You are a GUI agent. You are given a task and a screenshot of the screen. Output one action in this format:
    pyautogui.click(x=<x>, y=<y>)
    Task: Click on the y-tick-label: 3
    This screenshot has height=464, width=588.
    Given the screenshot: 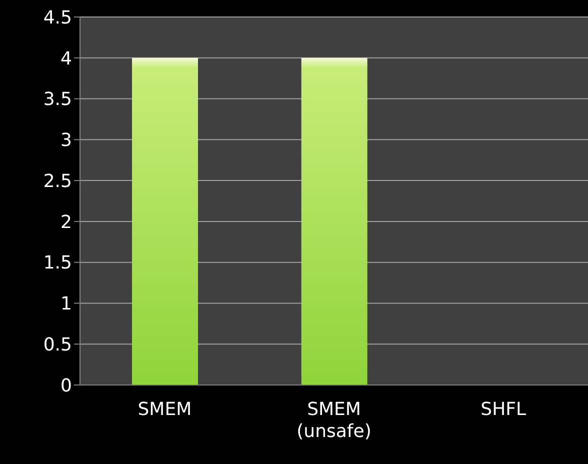 What is the action you would take?
    pyautogui.click(x=66, y=141)
    